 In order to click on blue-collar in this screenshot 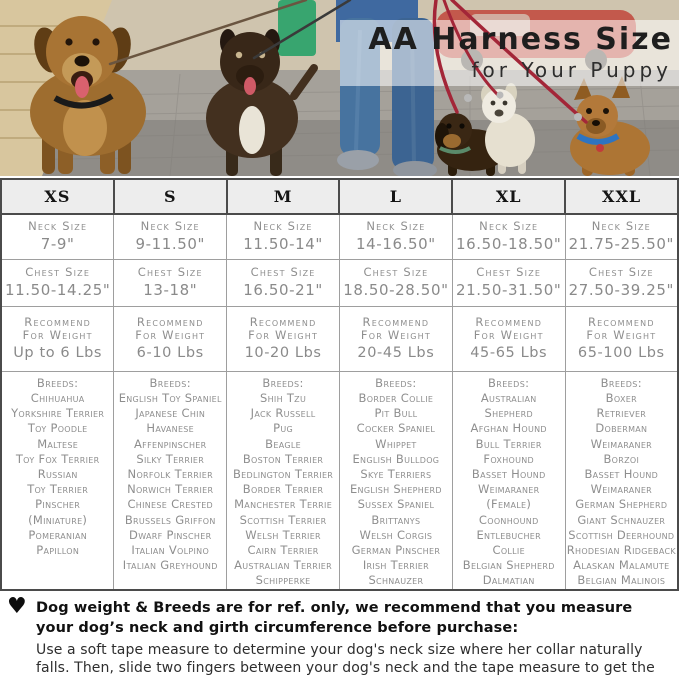, I will do `click(598, 139)`.